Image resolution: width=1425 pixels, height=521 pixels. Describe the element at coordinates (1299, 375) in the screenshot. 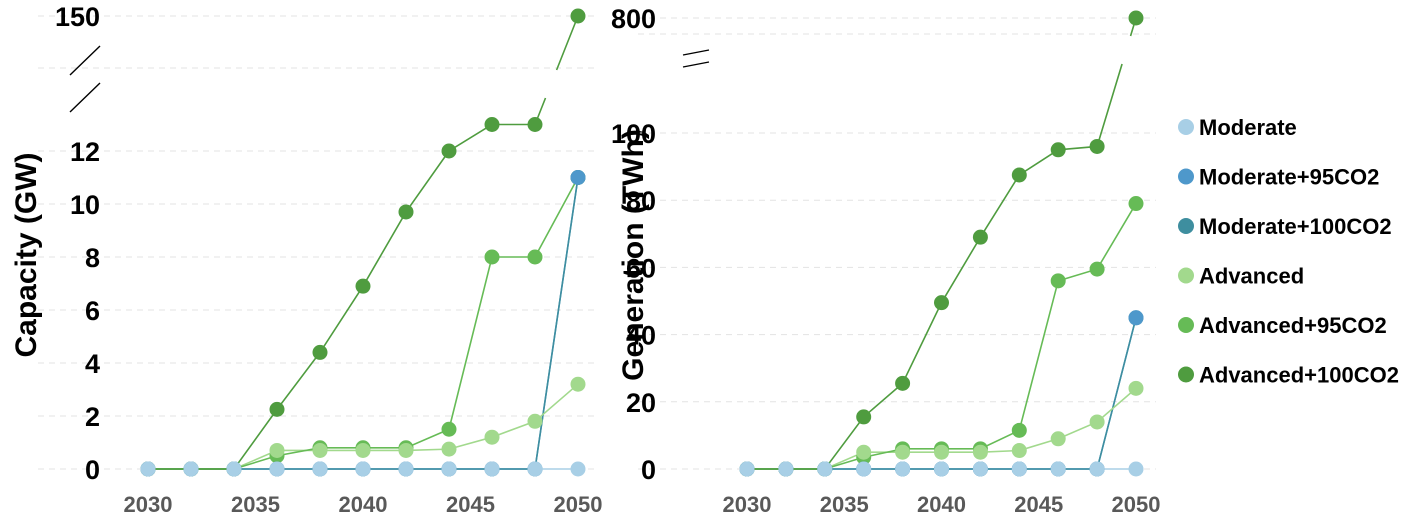

I see `legend-label: Advanced+100CO2` at that location.